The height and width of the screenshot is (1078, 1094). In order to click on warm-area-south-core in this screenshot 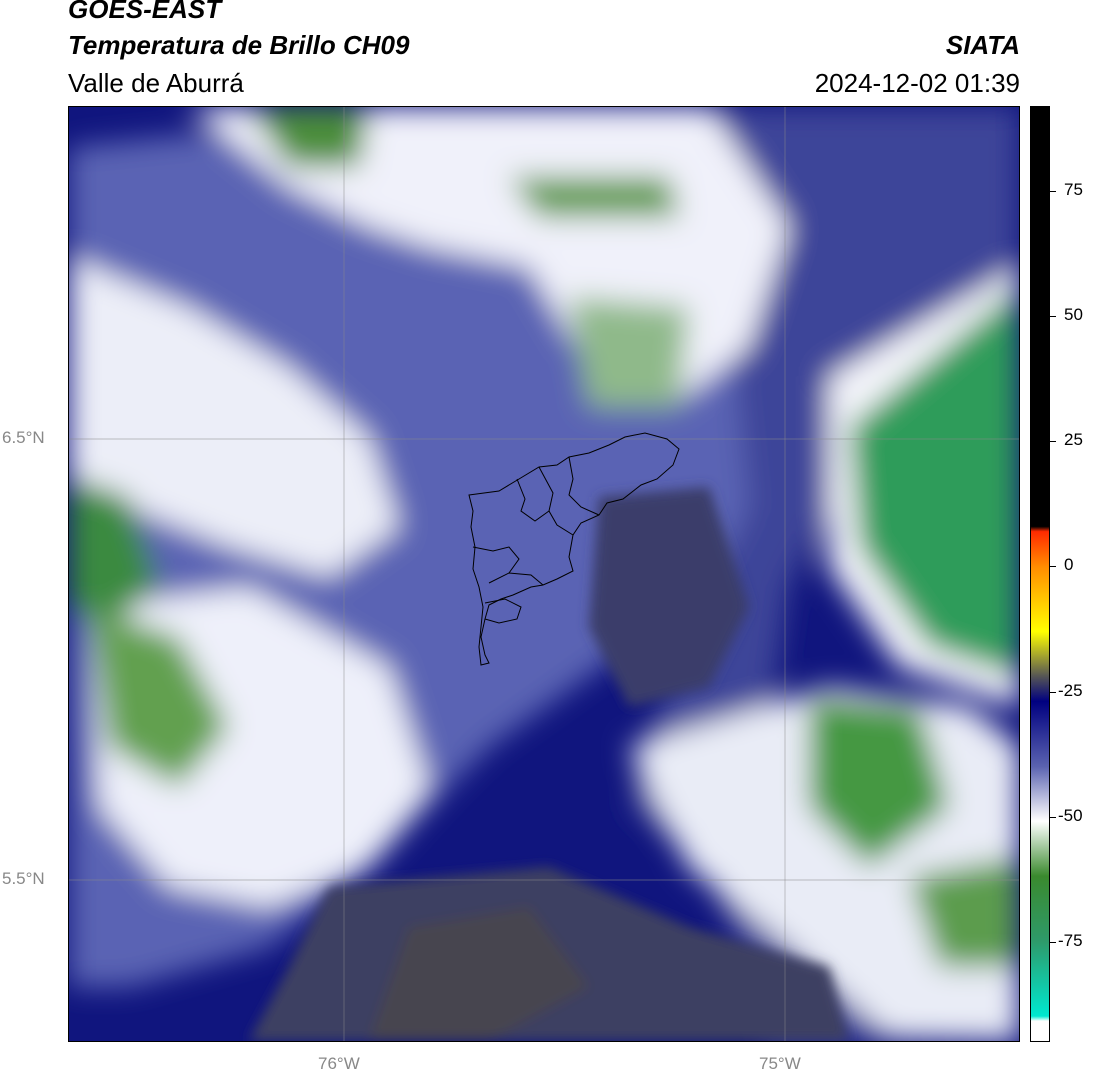, I will do `click(479, 974)`.